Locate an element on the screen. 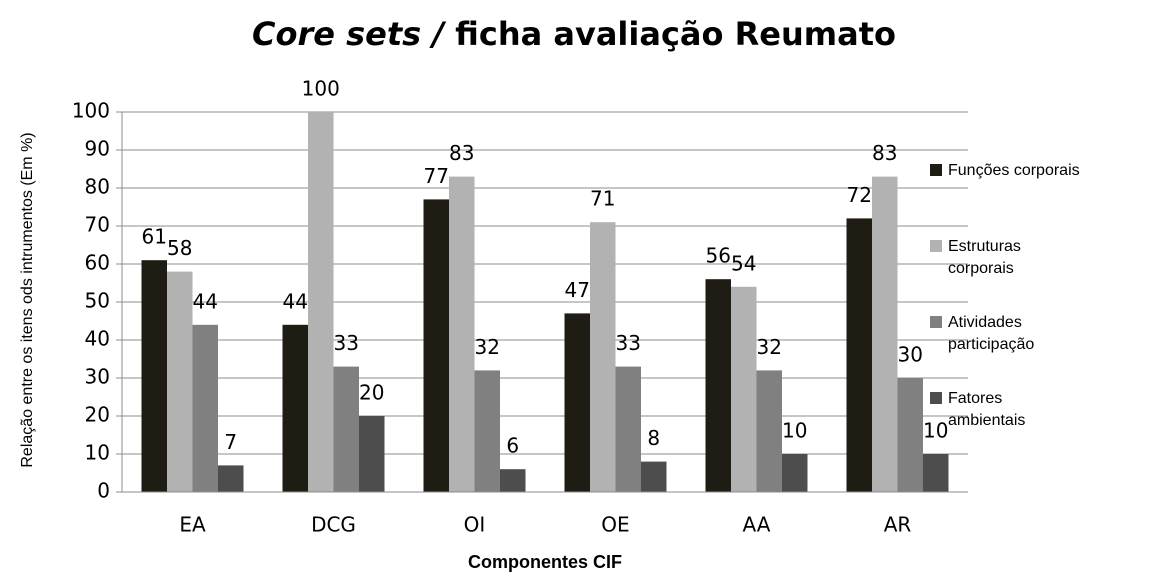 Image resolution: width=1149 pixels, height=581 pixels. x-tick-label: EA is located at coordinates (192, 525).